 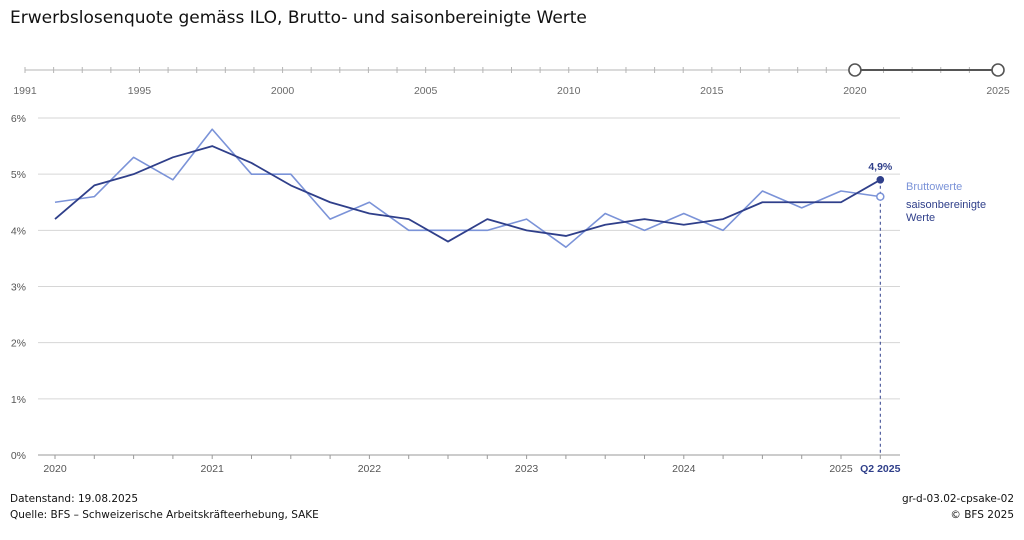 What do you see at coordinates (934, 187) in the screenshot?
I see `legend-bruttowerte: Bruttowerte` at bounding box center [934, 187].